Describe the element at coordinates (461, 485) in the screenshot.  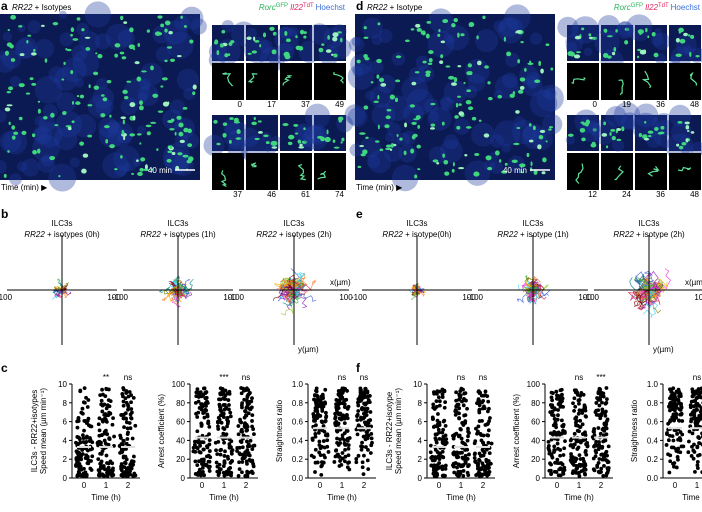
I see `x-tick-label: 1` at that location.